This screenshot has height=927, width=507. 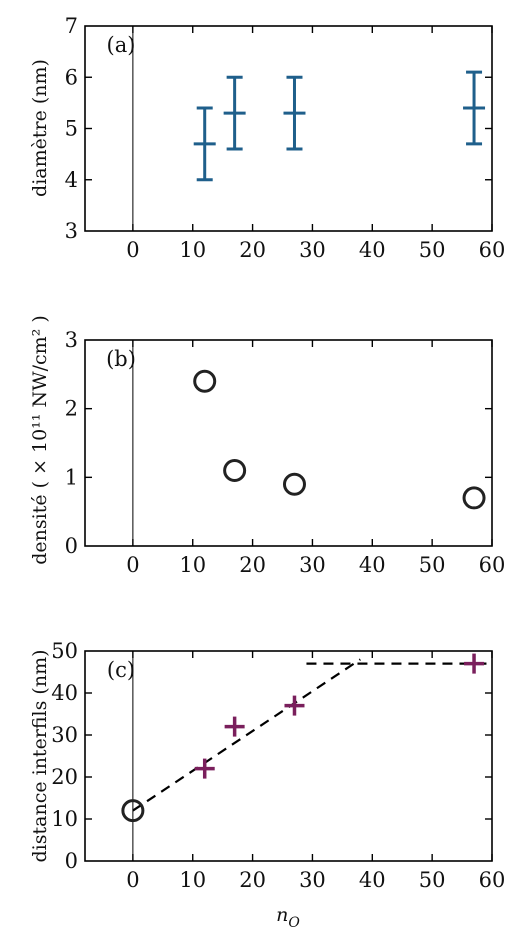 I want to click on y-tick-label: 30, so click(x=64, y=735).